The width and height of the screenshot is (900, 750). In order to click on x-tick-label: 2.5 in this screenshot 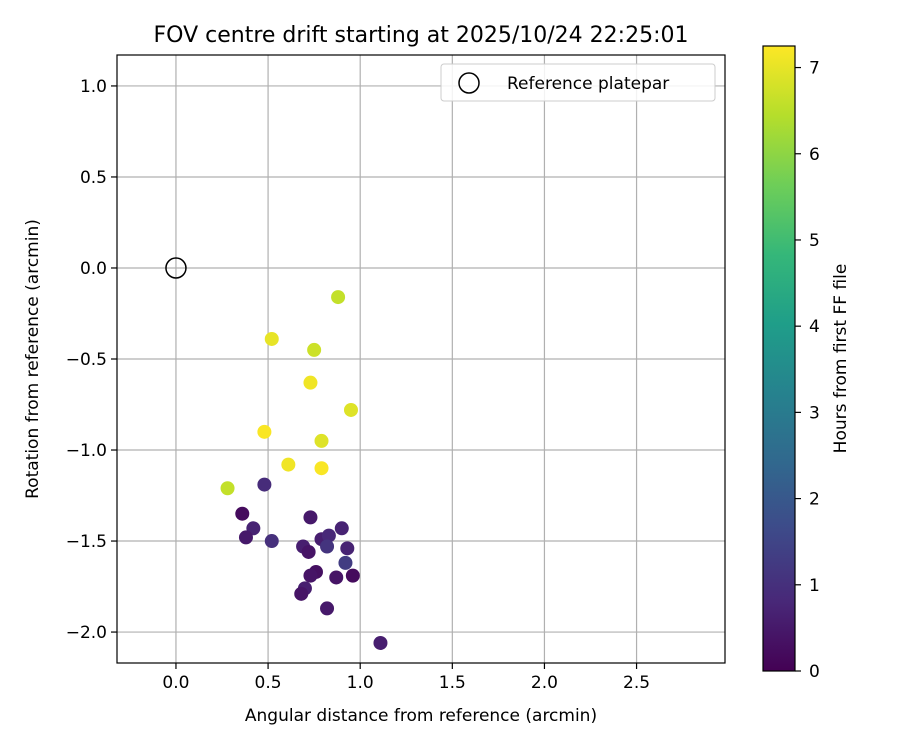, I will do `click(636, 683)`.